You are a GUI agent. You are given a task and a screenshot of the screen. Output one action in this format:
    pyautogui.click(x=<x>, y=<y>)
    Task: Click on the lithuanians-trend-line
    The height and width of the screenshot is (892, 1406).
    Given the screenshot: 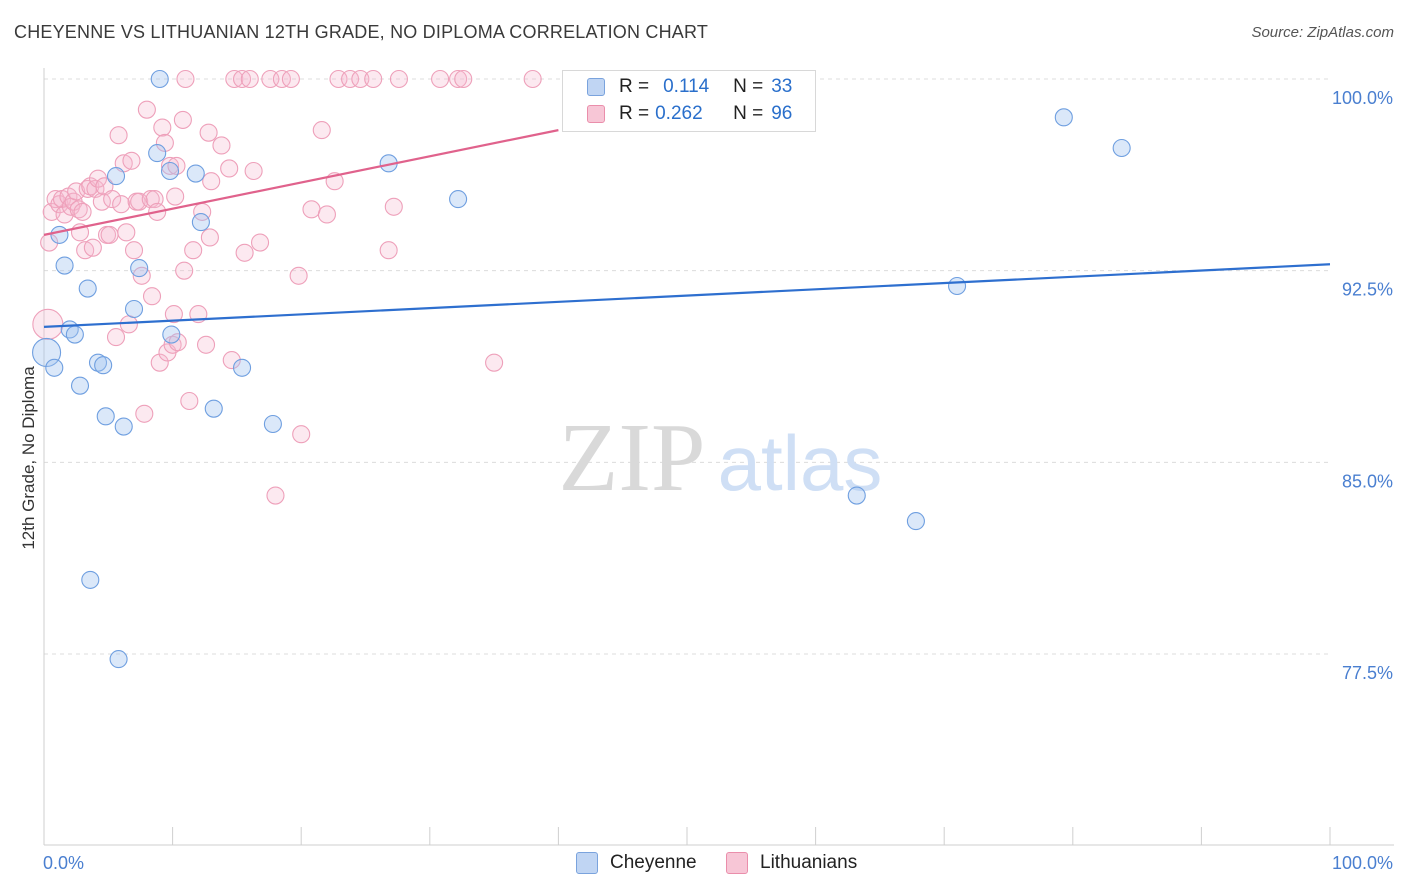 What is the action you would take?
    pyautogui.click(x=301, y=182)
    